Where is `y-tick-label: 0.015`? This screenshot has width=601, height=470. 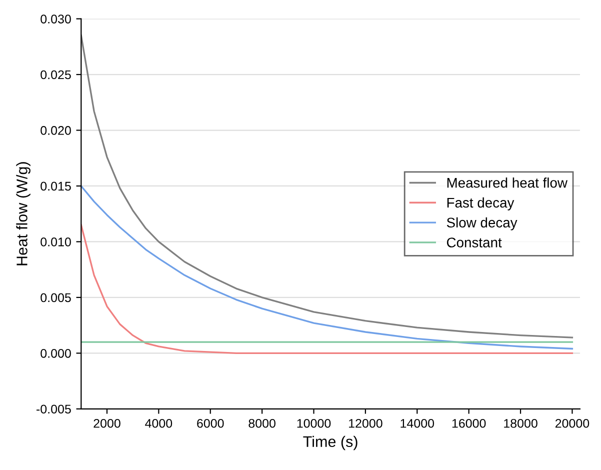
y-tick-label: 0.015 is located at coordinates (55, 186).